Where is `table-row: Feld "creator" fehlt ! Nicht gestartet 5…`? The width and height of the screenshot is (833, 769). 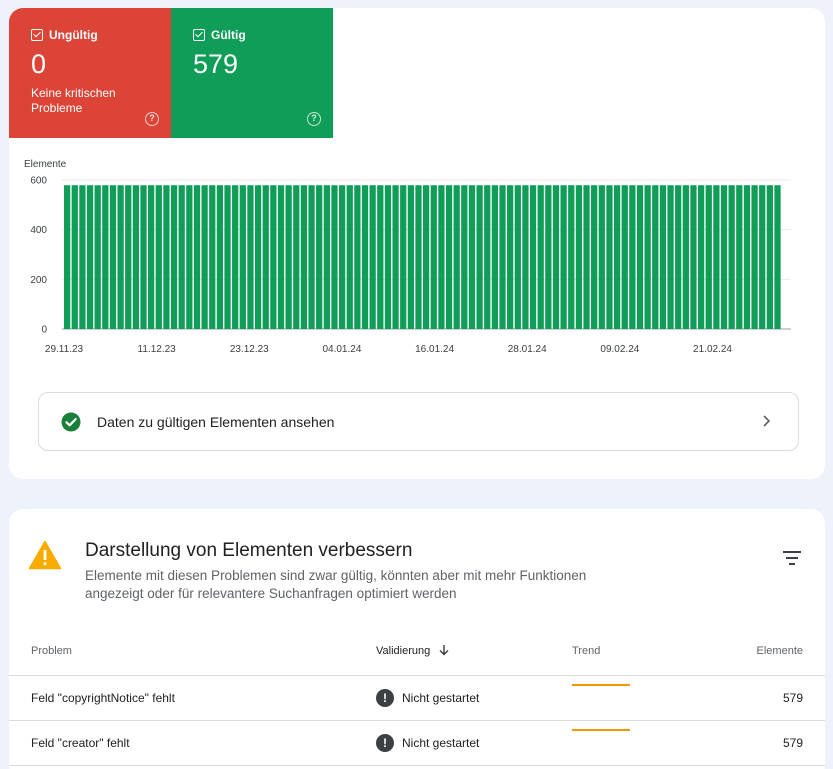
table-row: Feld "creator" fehlt ! Nicht gestartet 5… is located at coordinates (417, 742).